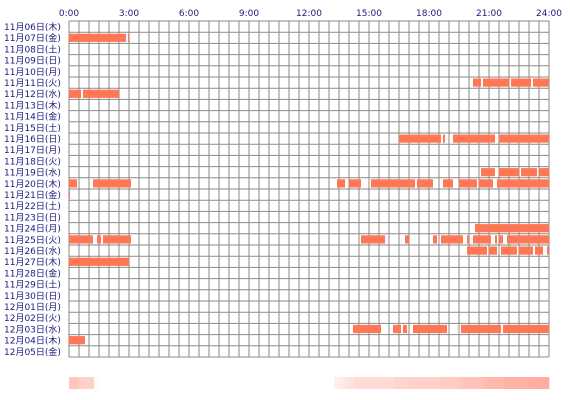  What do you see at coordinates (32, 72) in the screenshot?
I see `day-label: 11月10日(月)` at bounding box center [32, 72].